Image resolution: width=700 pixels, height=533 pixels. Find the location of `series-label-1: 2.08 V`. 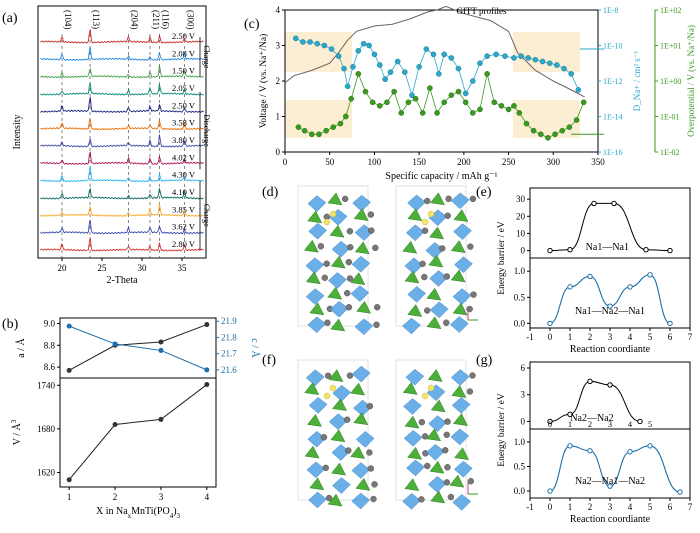

series-label-1: 2.08 V is located at coordinates (184, 53).